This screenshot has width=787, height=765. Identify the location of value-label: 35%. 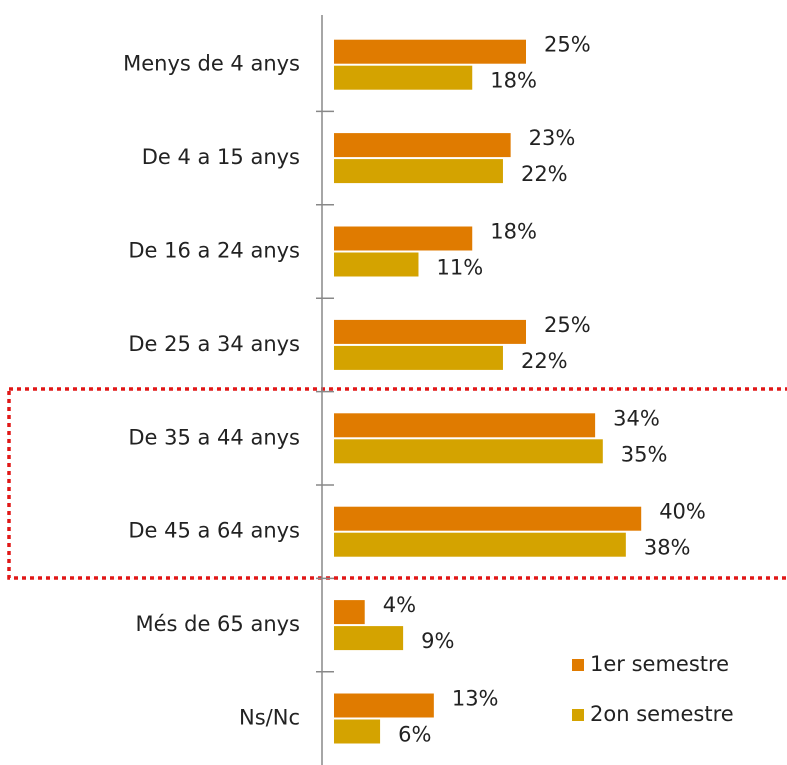
(644, 454).